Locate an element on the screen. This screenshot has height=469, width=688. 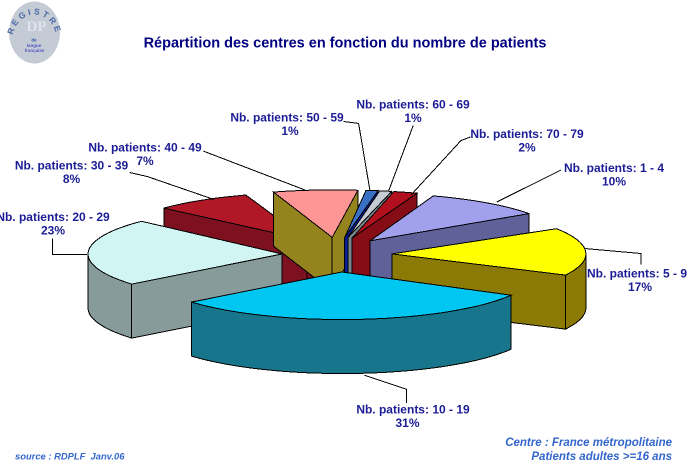
svg-text: 2% is located at coordinates (527, 148).